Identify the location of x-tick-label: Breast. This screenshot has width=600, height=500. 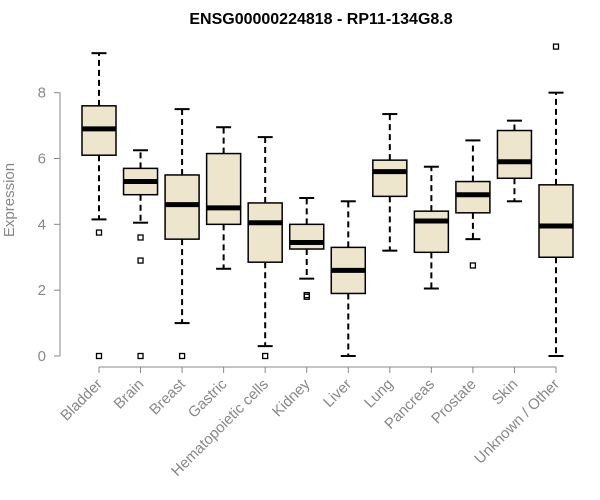
(167, 396).